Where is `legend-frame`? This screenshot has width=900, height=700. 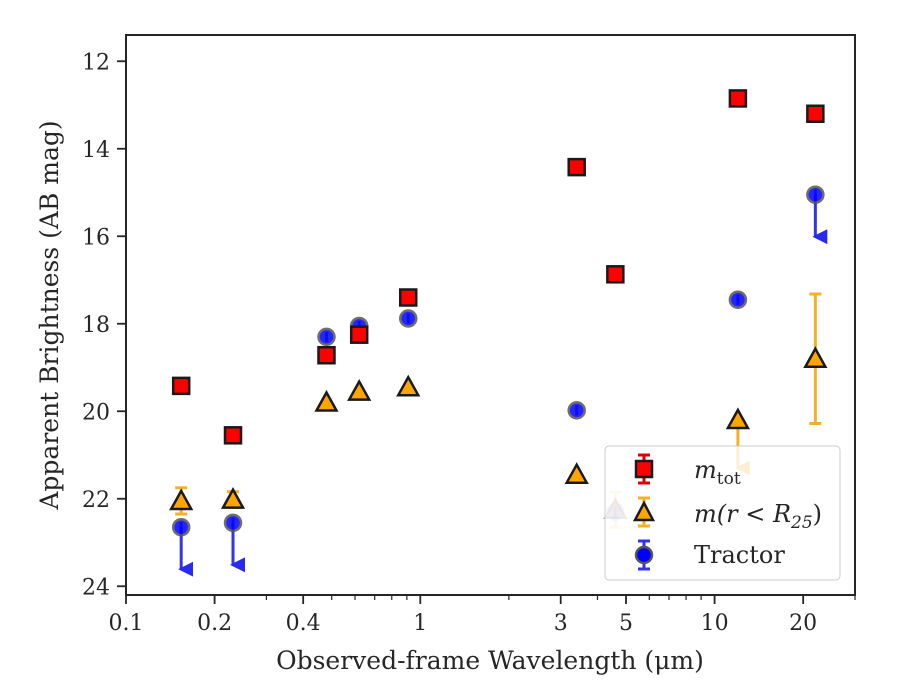
legend-frame is located at coordinates (722, 513).